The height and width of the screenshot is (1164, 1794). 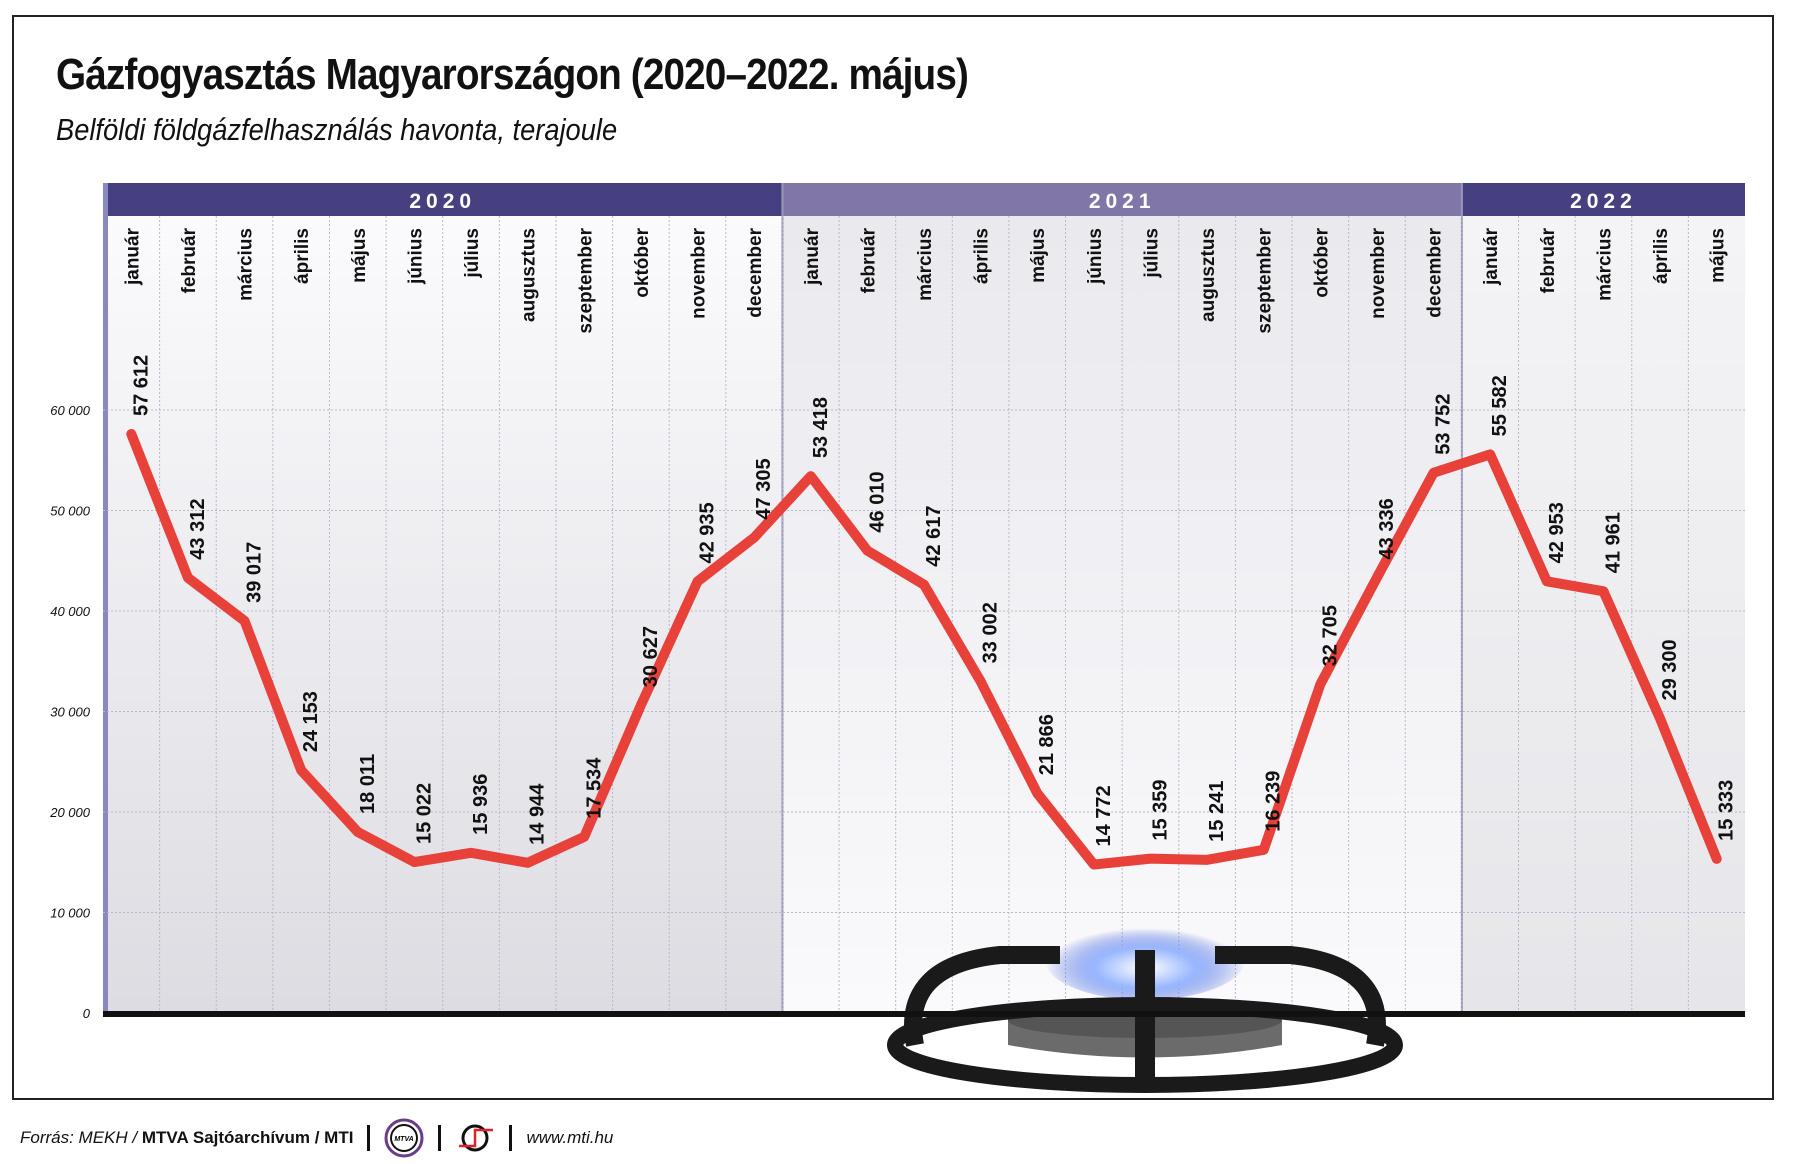 I want to click on y-tick-label: 40 000, so click(x=70, y=611).